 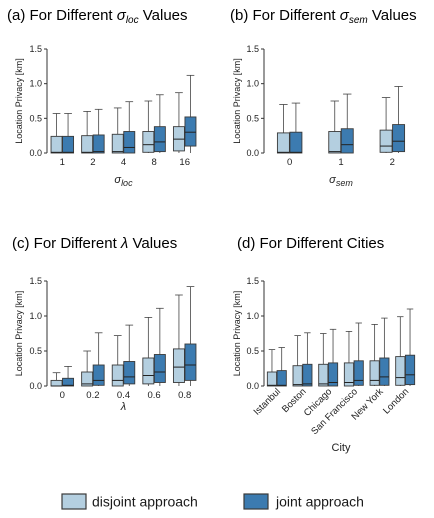 I want to click on chart-title: (d) For Different Cities, so click(x=310, y=243).